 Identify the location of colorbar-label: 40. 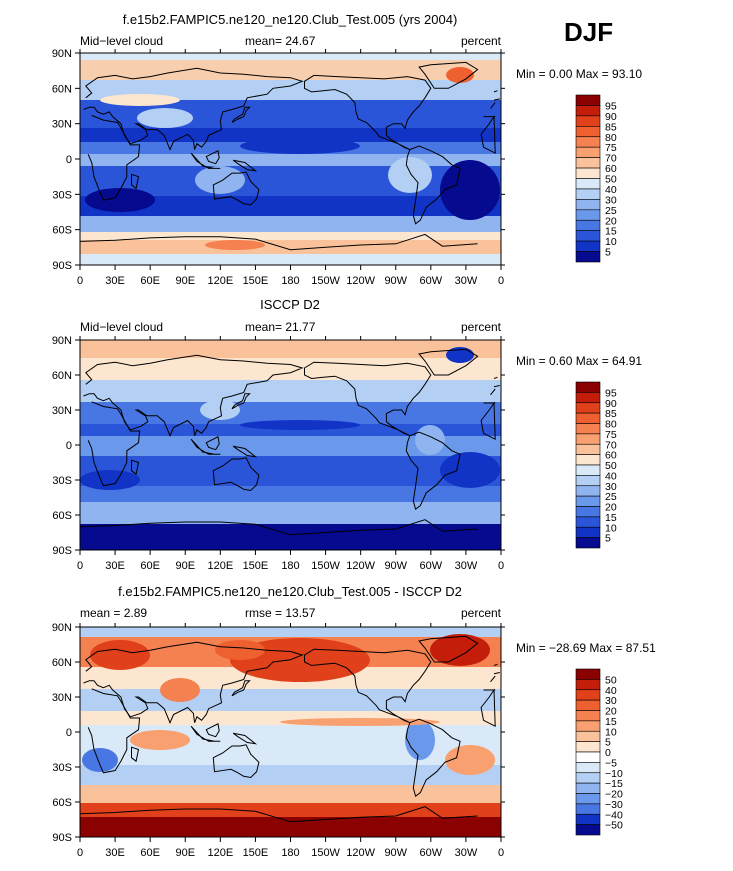
(611, 691).